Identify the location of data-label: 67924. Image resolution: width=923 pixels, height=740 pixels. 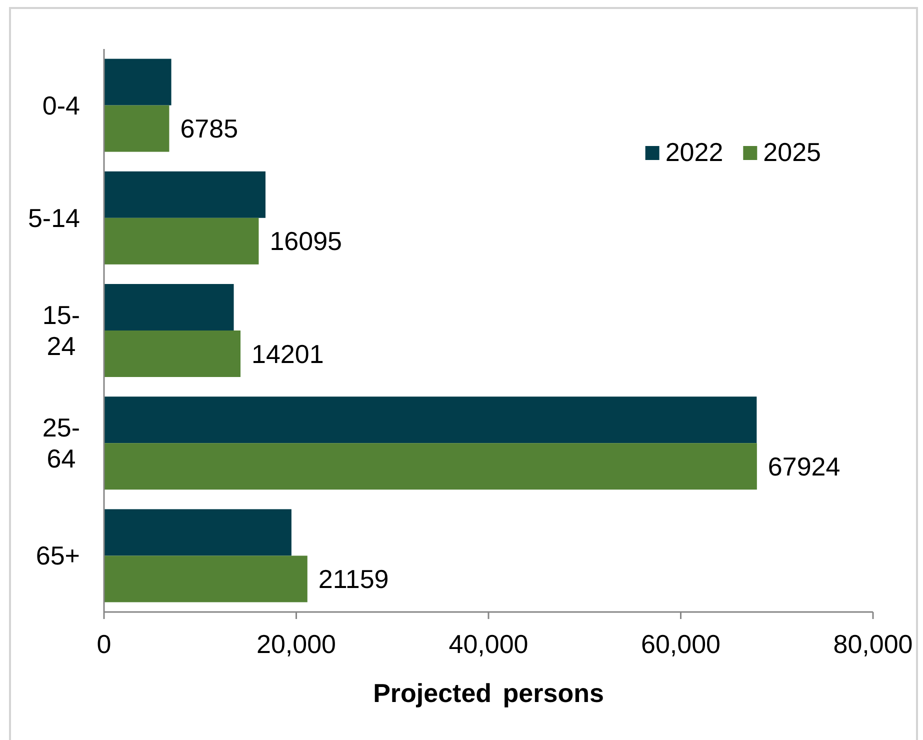
(804, 466).